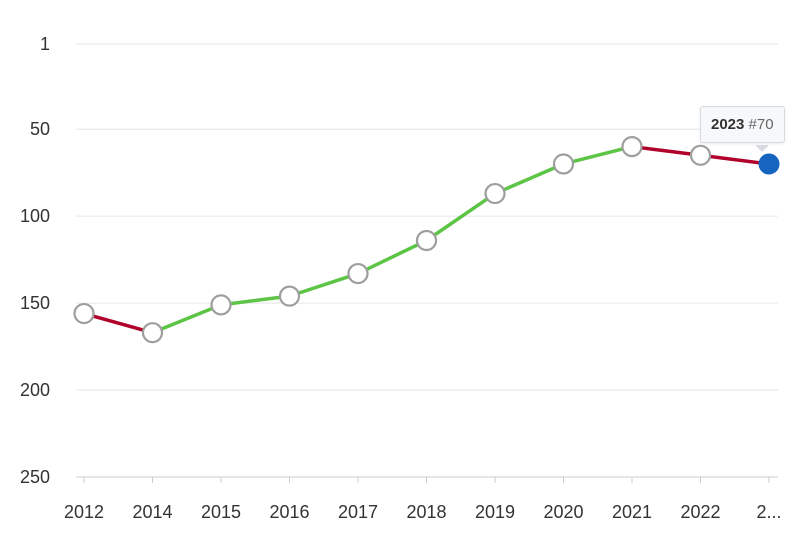  What do you see at coordinates (152, 512) in the screenshot?
I see `x-tick-label: 2014` at bounding box center [152, 512].